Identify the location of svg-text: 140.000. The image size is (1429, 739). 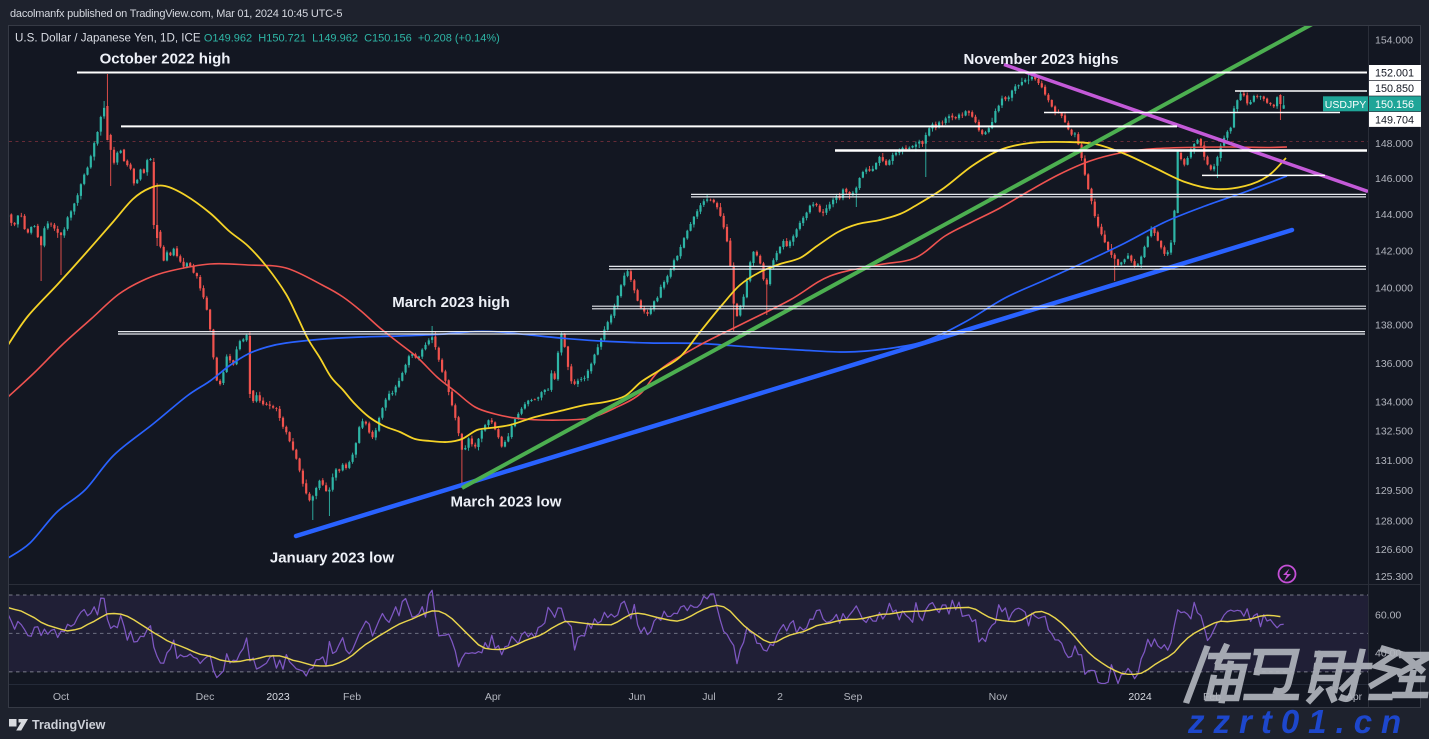
(1394, 288).